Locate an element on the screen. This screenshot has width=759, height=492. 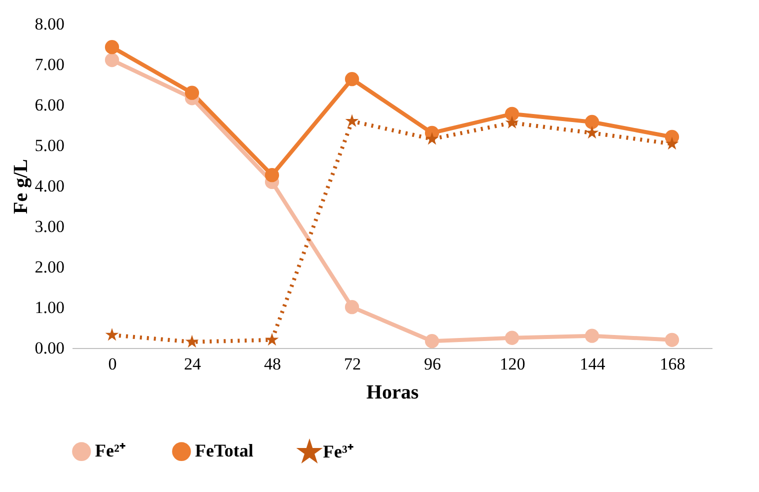
x-tick-label: 144 is located at coordinates (593, 364).